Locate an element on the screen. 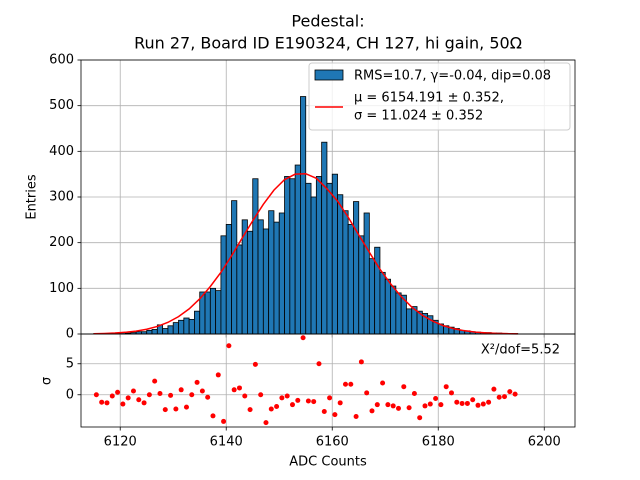 This screenshot has width=640, height=480. y-axis-label: σ is located at coordinates (47, 381).